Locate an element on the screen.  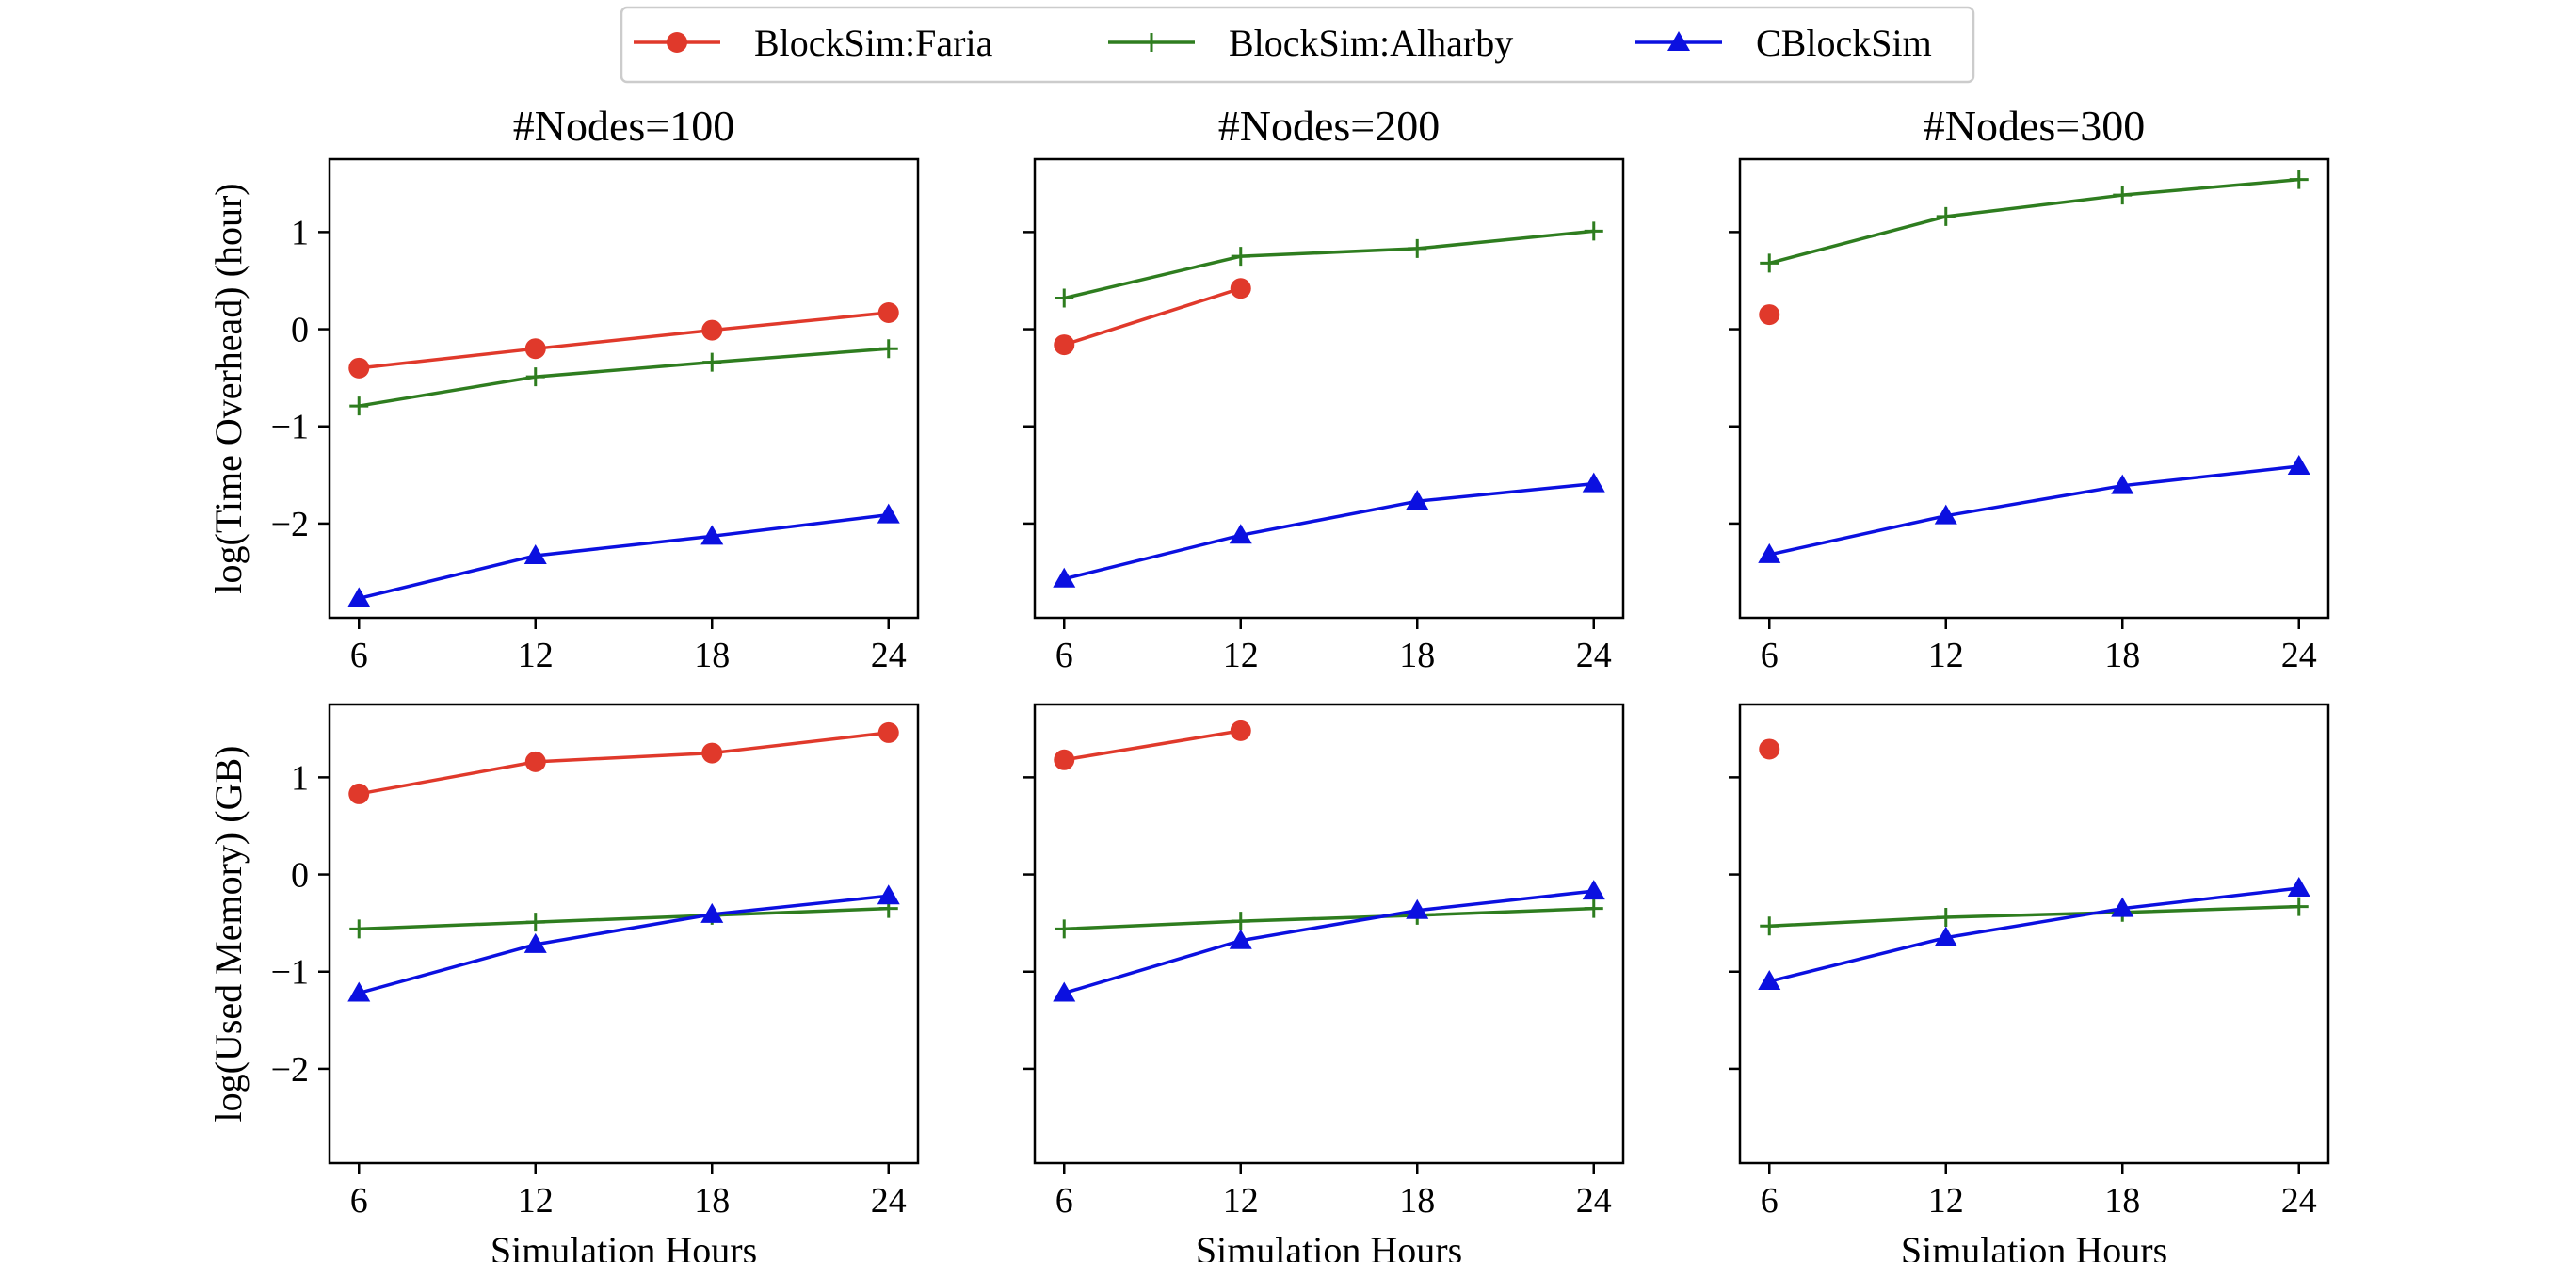
legend-label: CBlockSim is located at coordinates (1844, 43).